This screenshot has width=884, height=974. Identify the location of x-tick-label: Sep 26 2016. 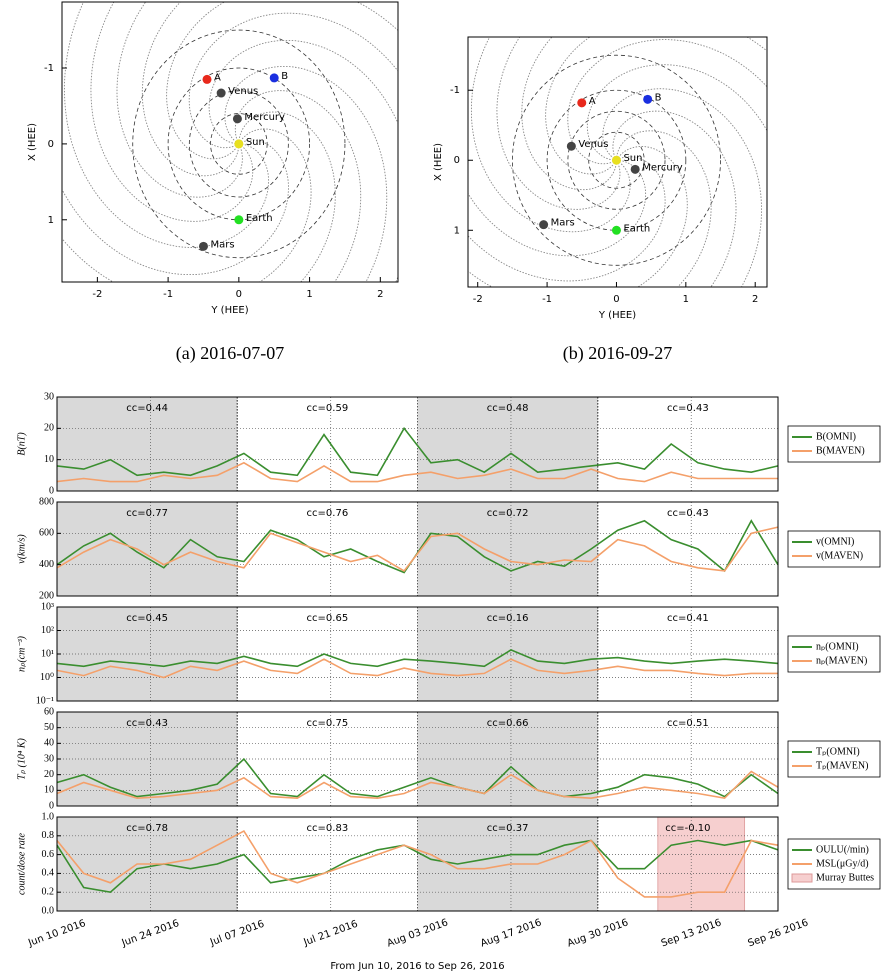
(778, 933).